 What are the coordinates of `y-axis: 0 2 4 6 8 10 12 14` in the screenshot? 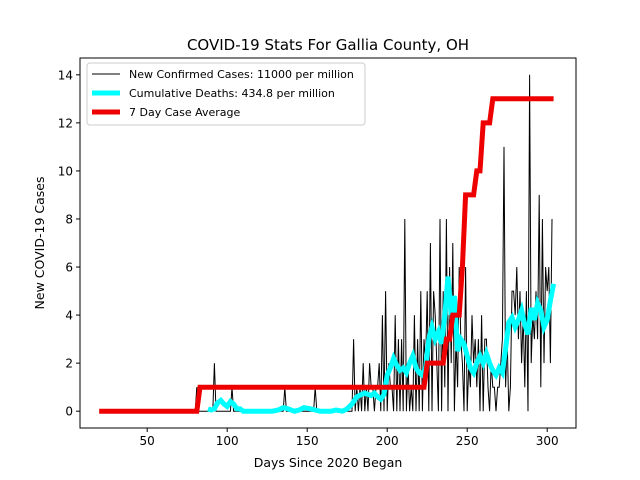 It's located at (69, 243).